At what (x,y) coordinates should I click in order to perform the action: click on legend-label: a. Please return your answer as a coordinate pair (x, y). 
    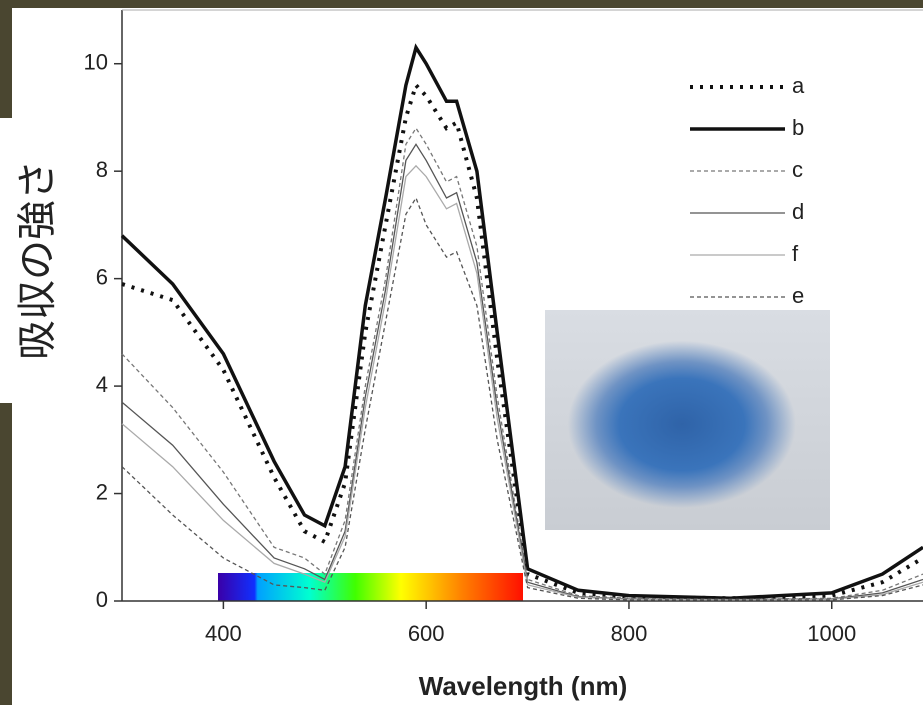
    Looking at the image, I should click on (798, 85).